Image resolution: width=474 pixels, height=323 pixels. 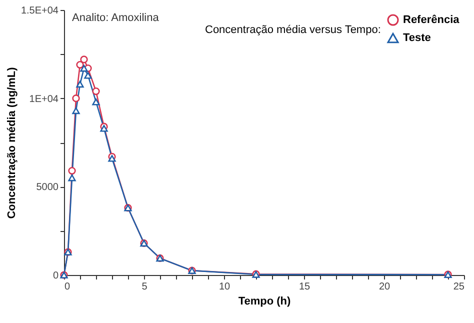 What do you see at coordinates (47, 188) in the screenshot?
I see `y-tick-label: 5000` at bounding box center [47, 188].